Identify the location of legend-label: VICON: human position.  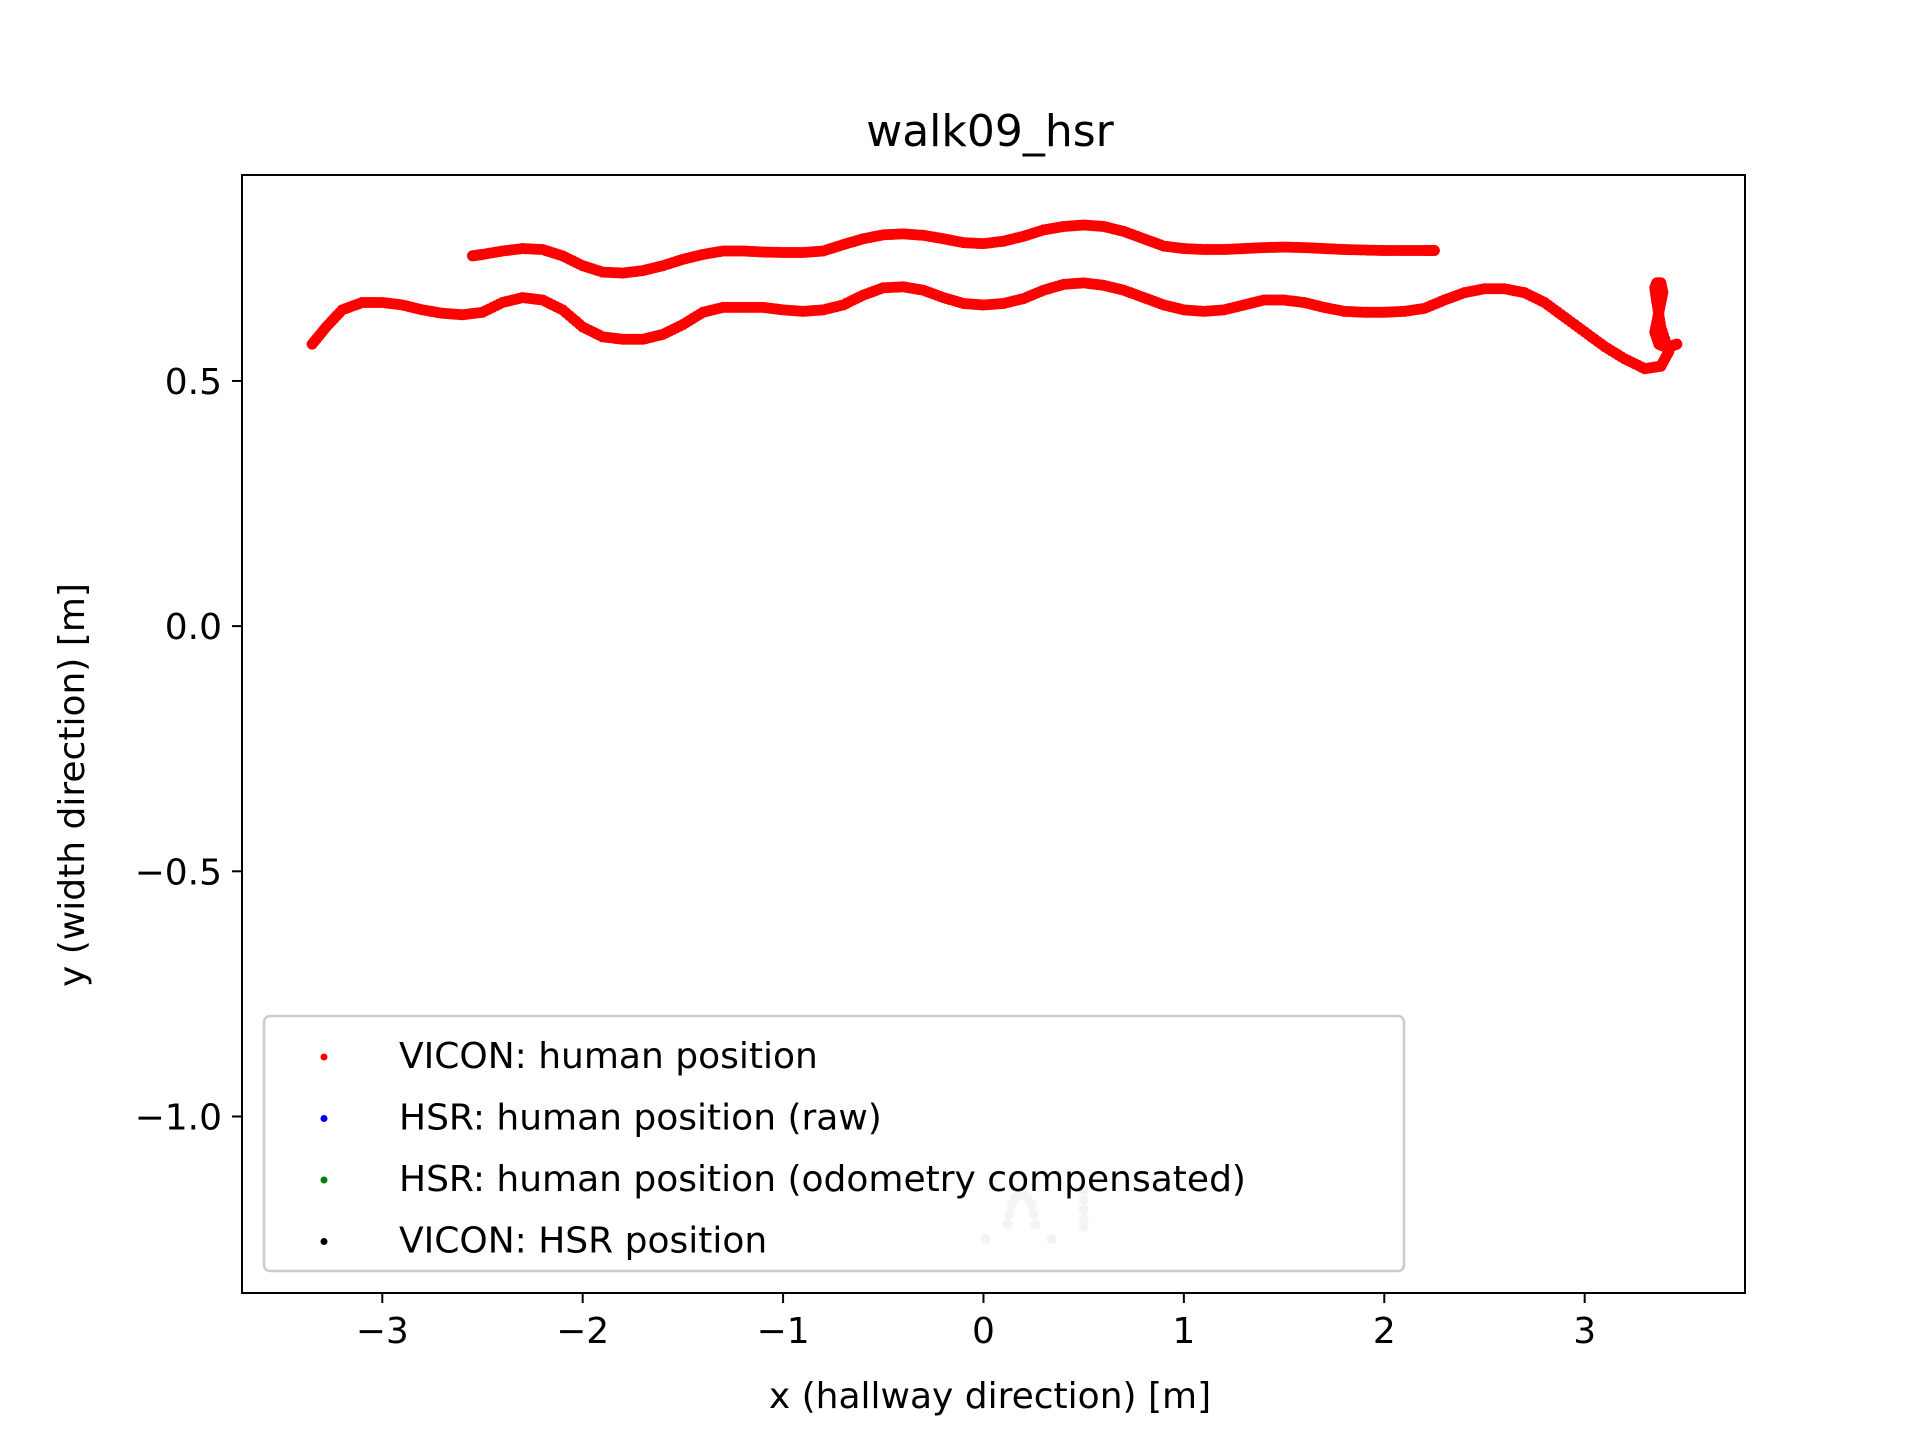
(608, 1056).